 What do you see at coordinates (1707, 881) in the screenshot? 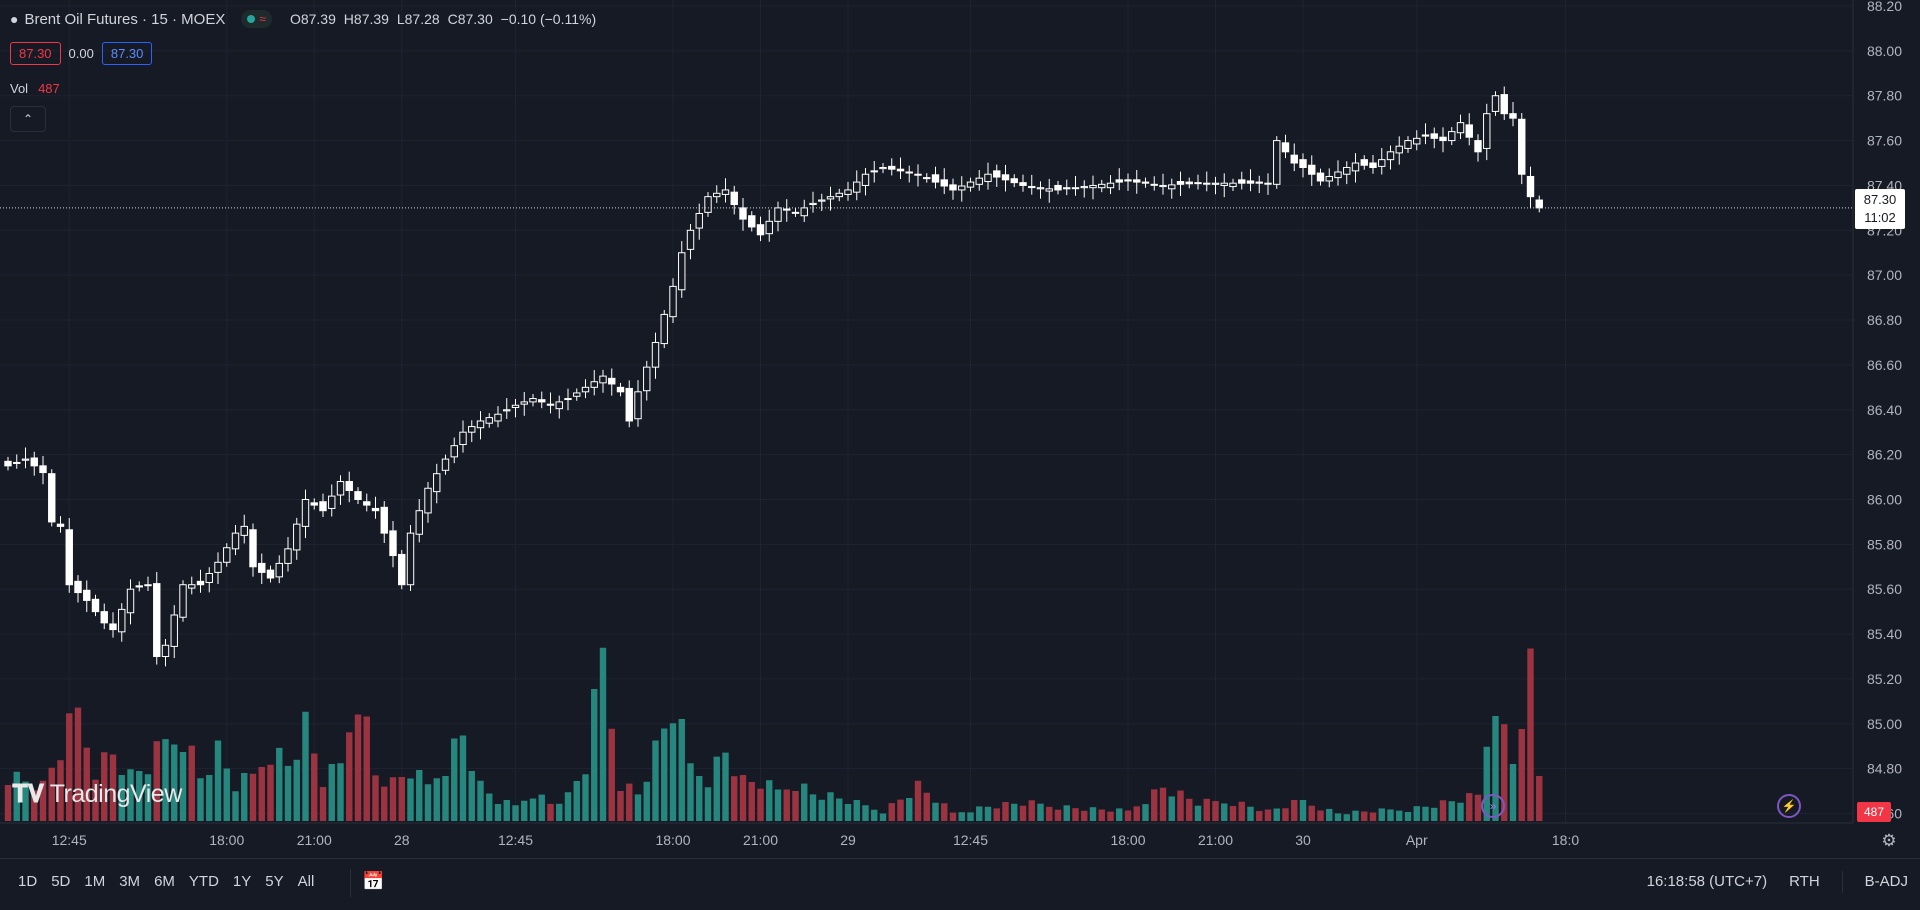
I see `clock: 16:18:58 (UTC+7)` at bounding box center [1707, 881].